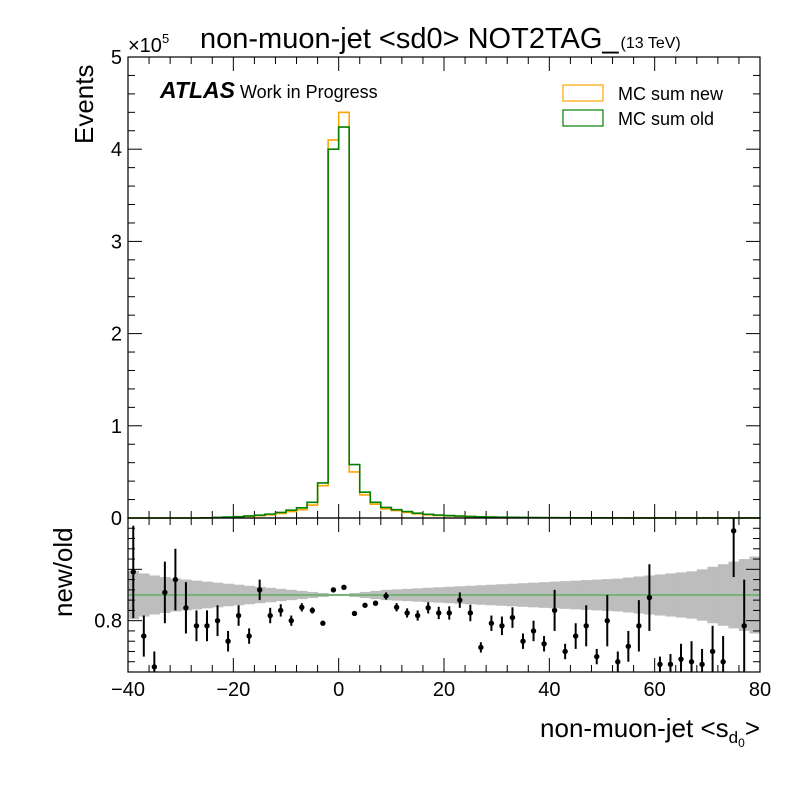  Describe the element at coordinates (116, 335) in the screenshot. I see `main-y-tick-label: 2` at that location.